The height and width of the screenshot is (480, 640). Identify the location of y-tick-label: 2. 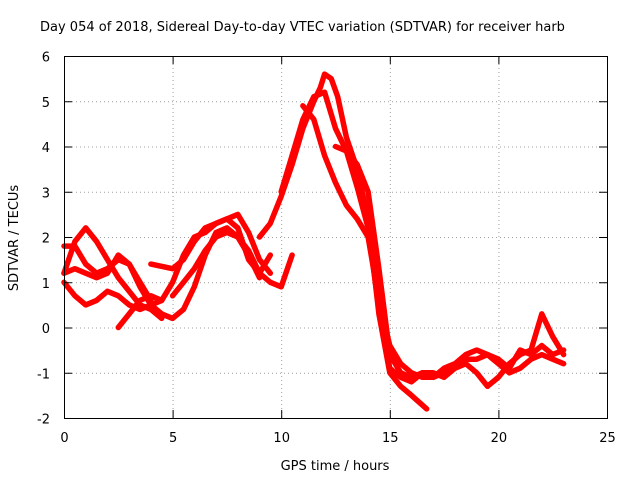
(46, 239).